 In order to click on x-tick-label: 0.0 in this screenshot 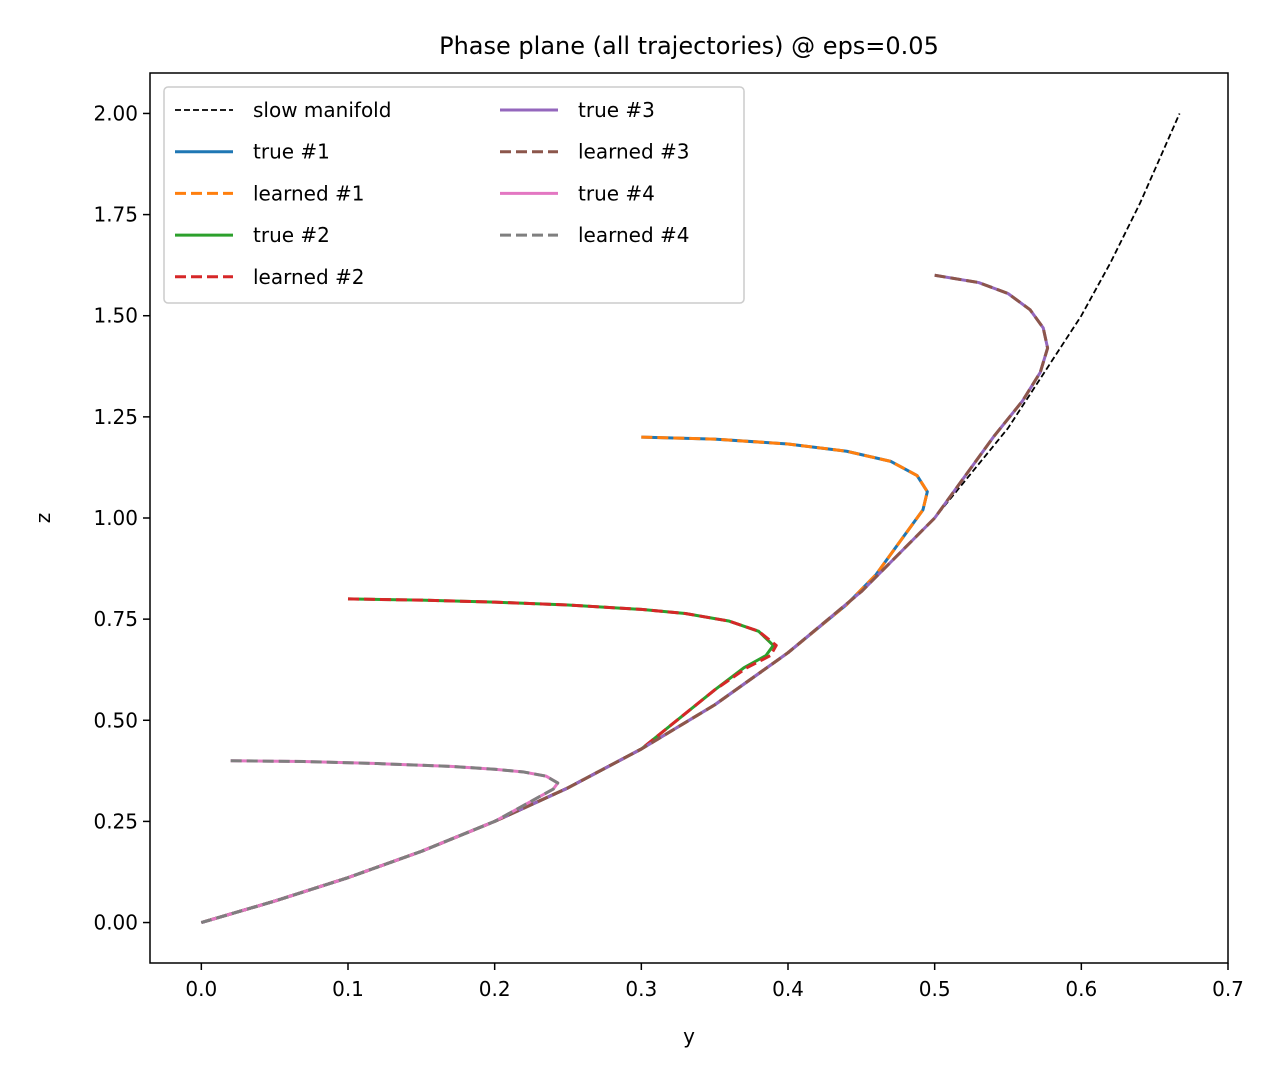, I will do `click(201, 989)`.